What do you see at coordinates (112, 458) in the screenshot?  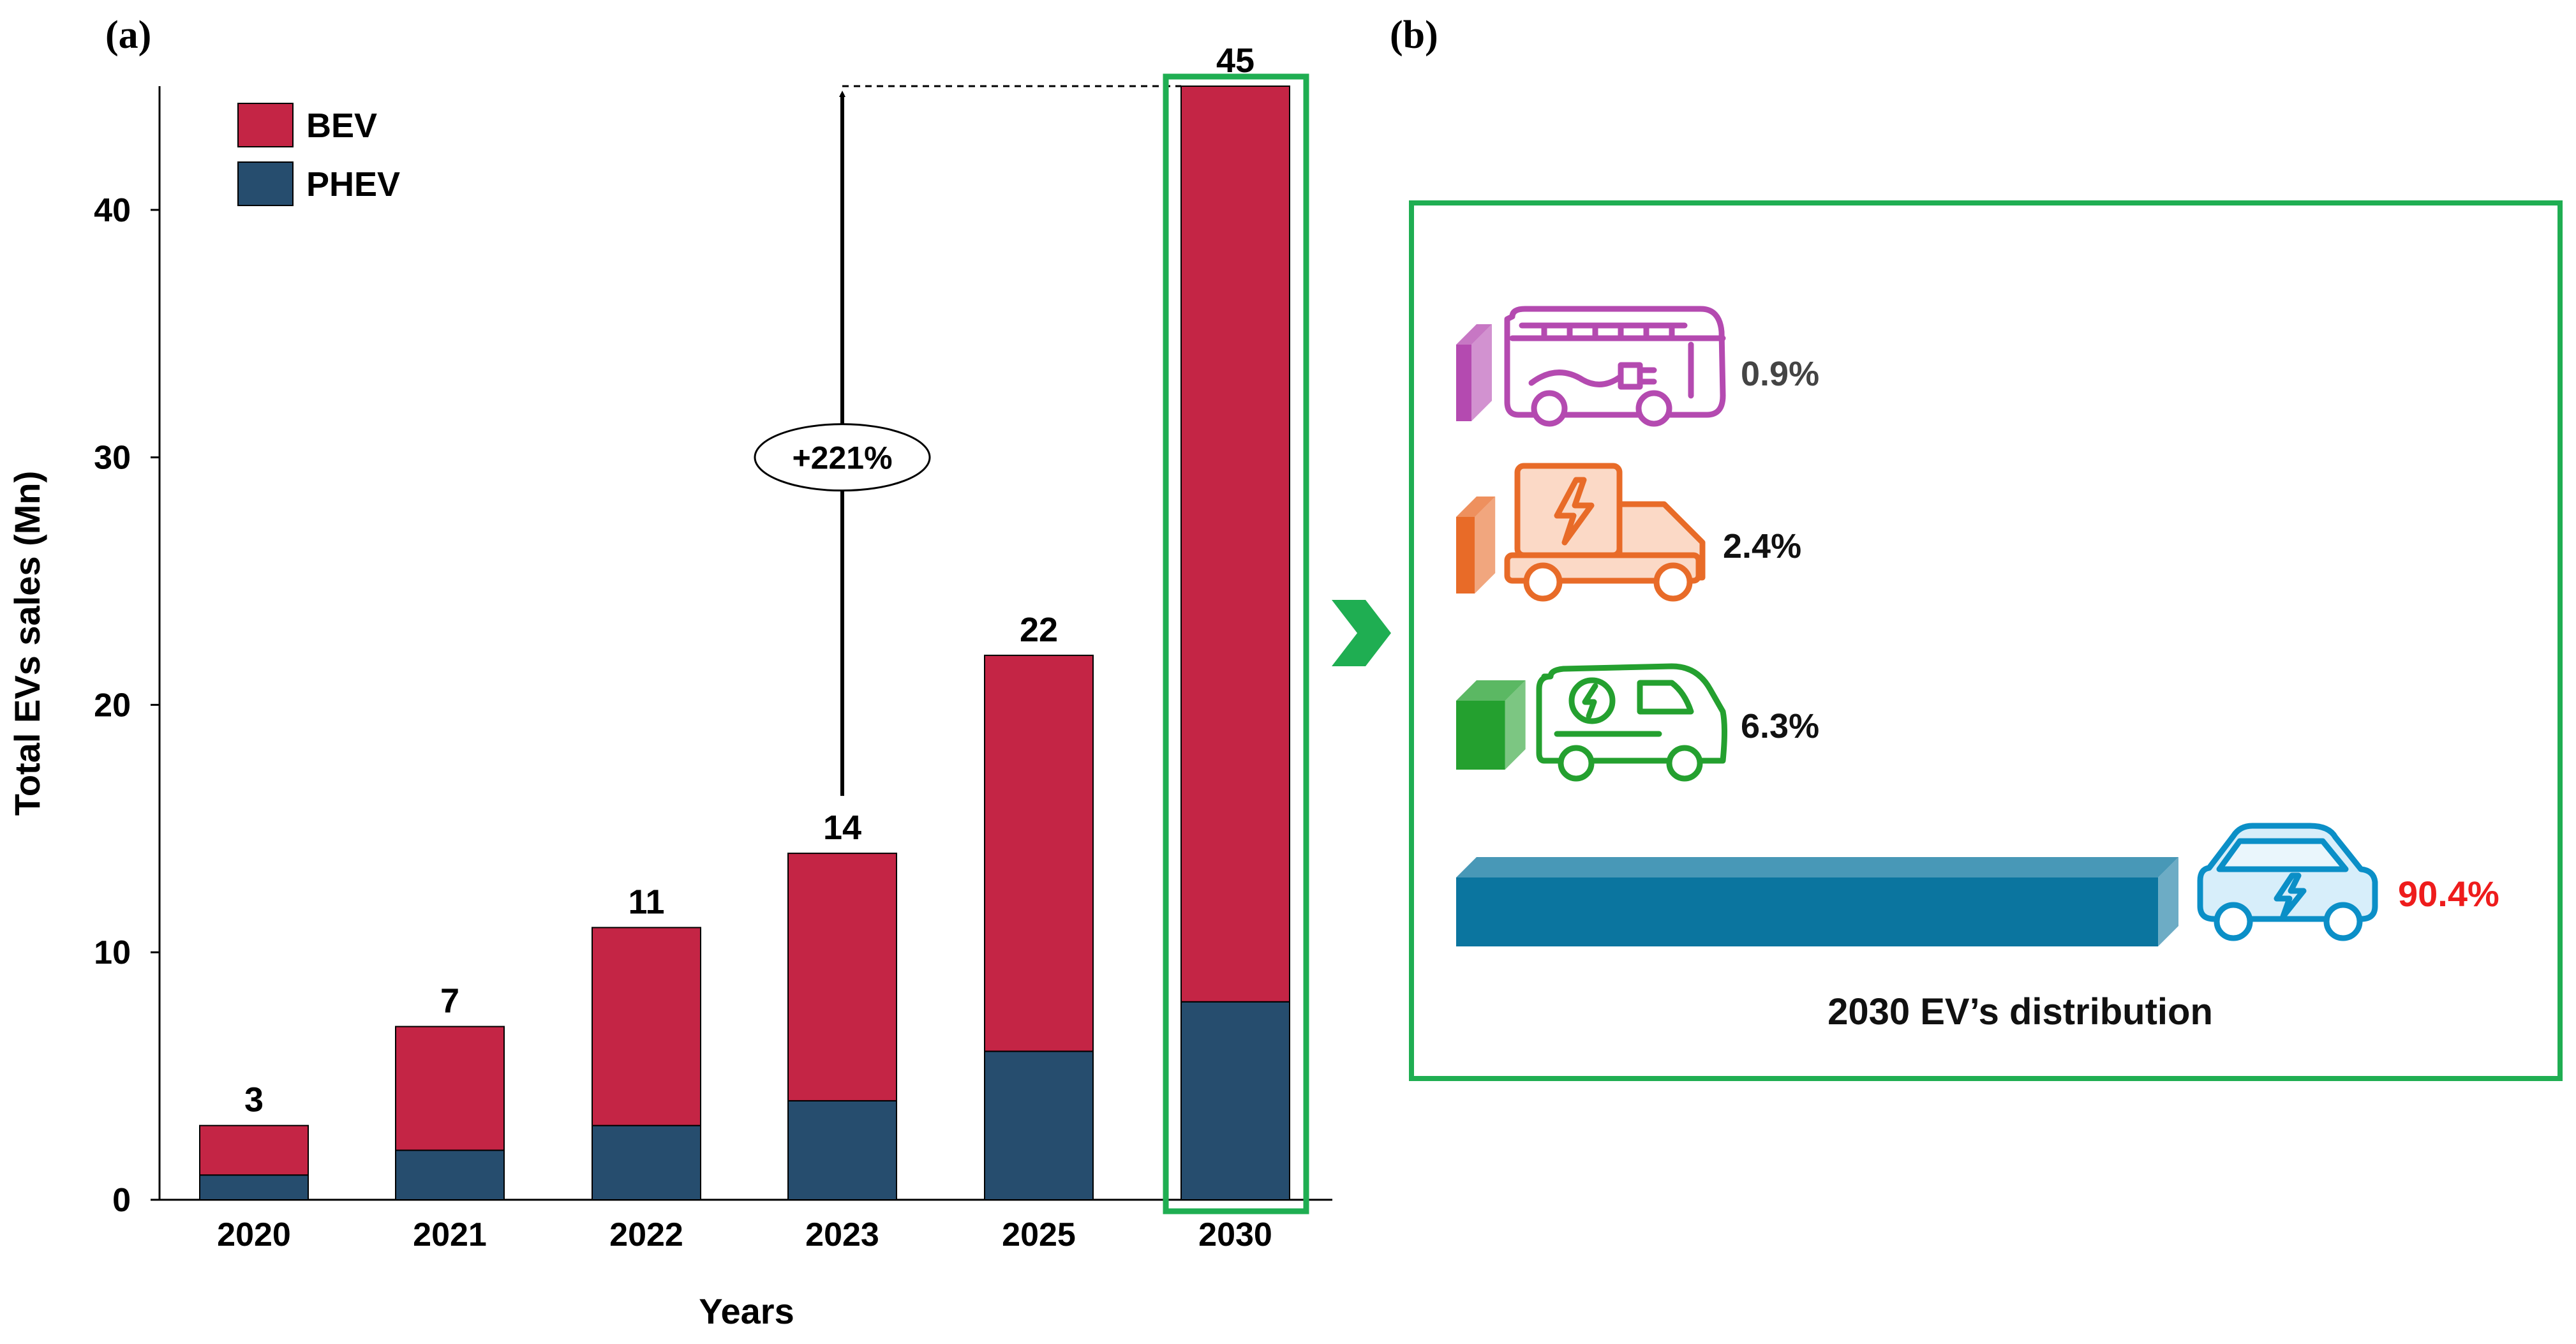 I see `y-tick-label-30: 30` at bounding box center [112, 458].